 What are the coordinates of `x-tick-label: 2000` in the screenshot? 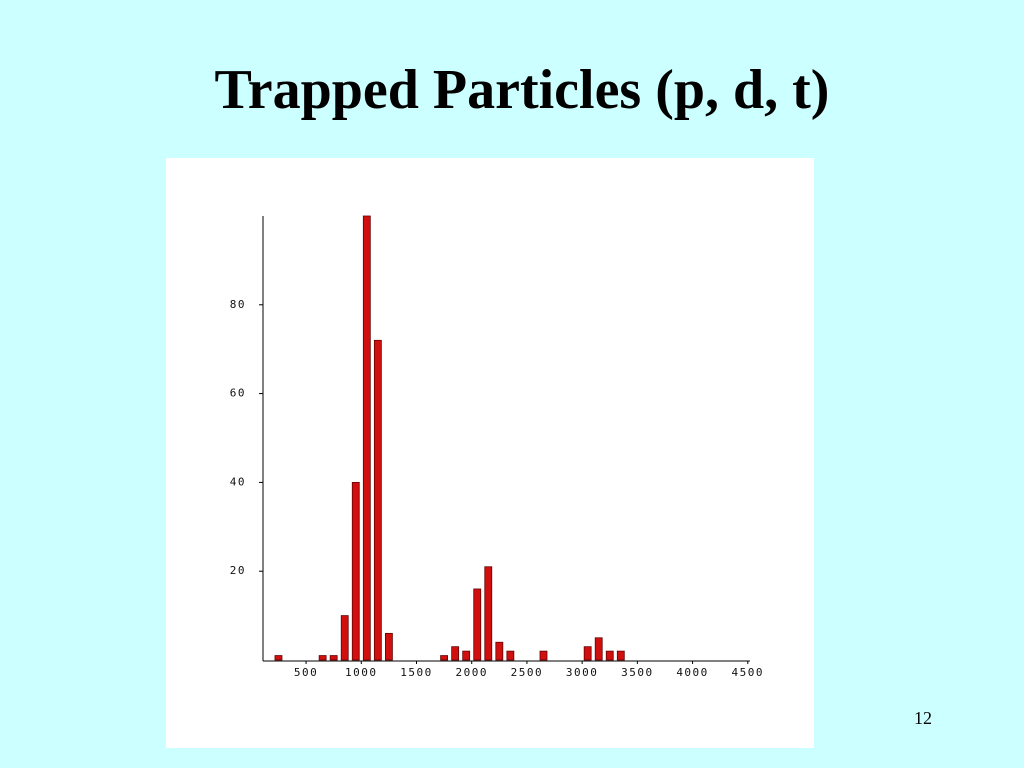 It's located at (471, 672).